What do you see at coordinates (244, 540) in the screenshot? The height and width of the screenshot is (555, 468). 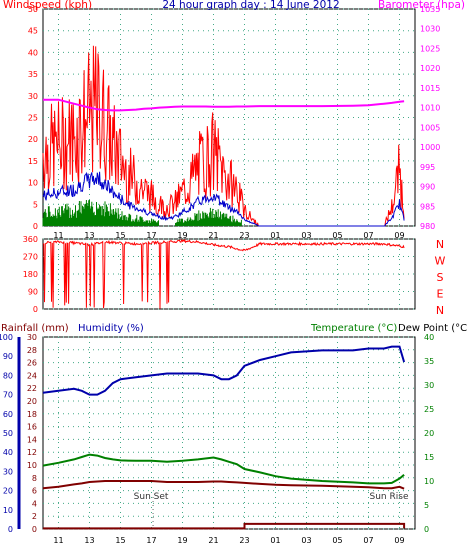 I see `bottom-x-tick-label: 23` at bounding box center [244, 540].